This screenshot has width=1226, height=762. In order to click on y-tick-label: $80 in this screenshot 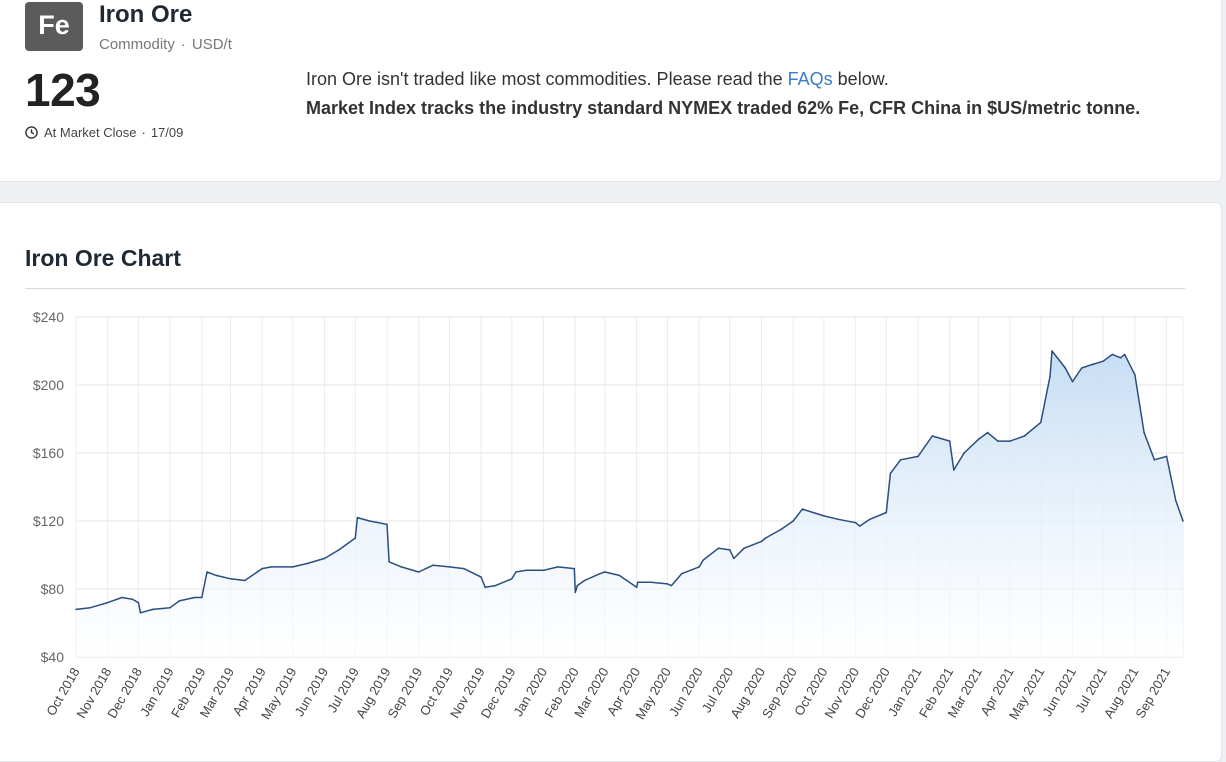, I will do `click(53, 589)`.